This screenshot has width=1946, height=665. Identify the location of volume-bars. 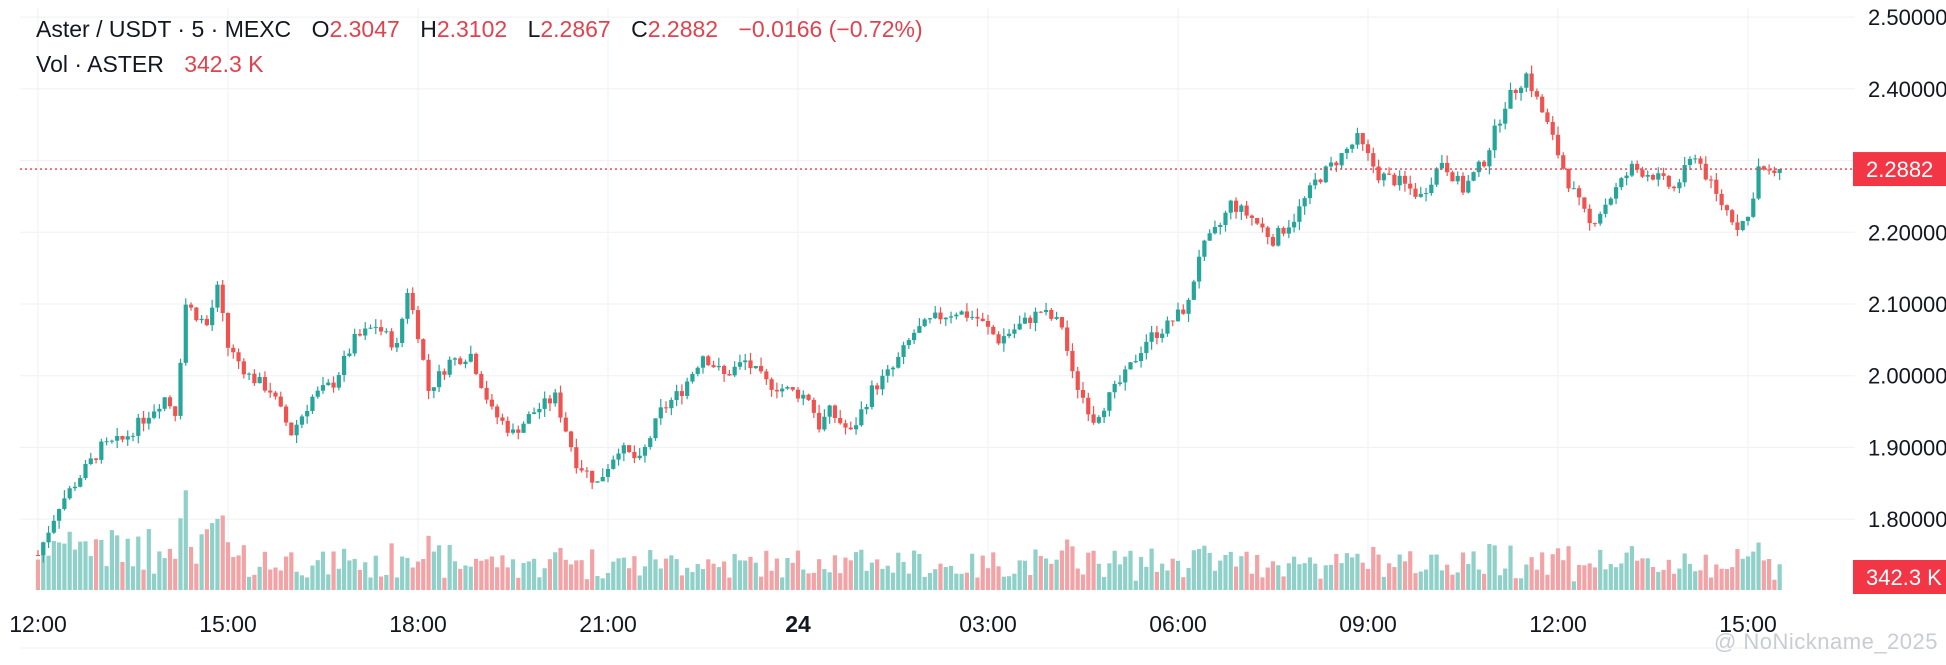
(908, 540).